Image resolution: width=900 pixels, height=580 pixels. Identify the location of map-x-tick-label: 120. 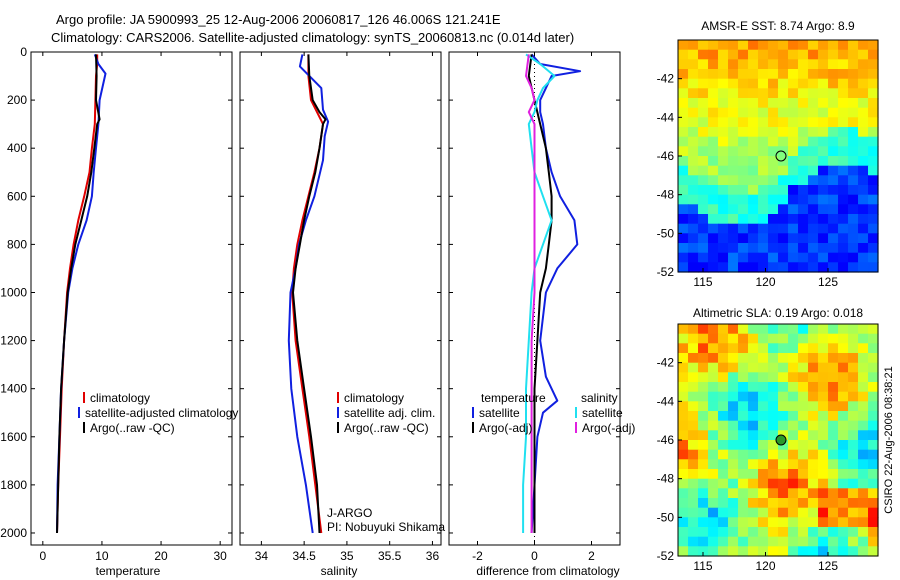
(765, 566).